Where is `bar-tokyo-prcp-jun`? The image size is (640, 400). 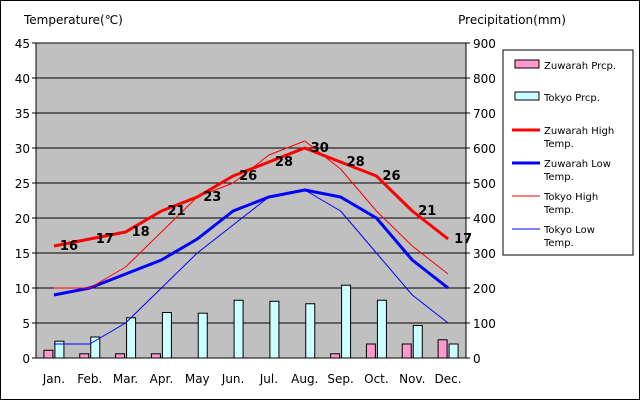
bar-tokyo-prcp-jun is located at coordinates (238, 329).